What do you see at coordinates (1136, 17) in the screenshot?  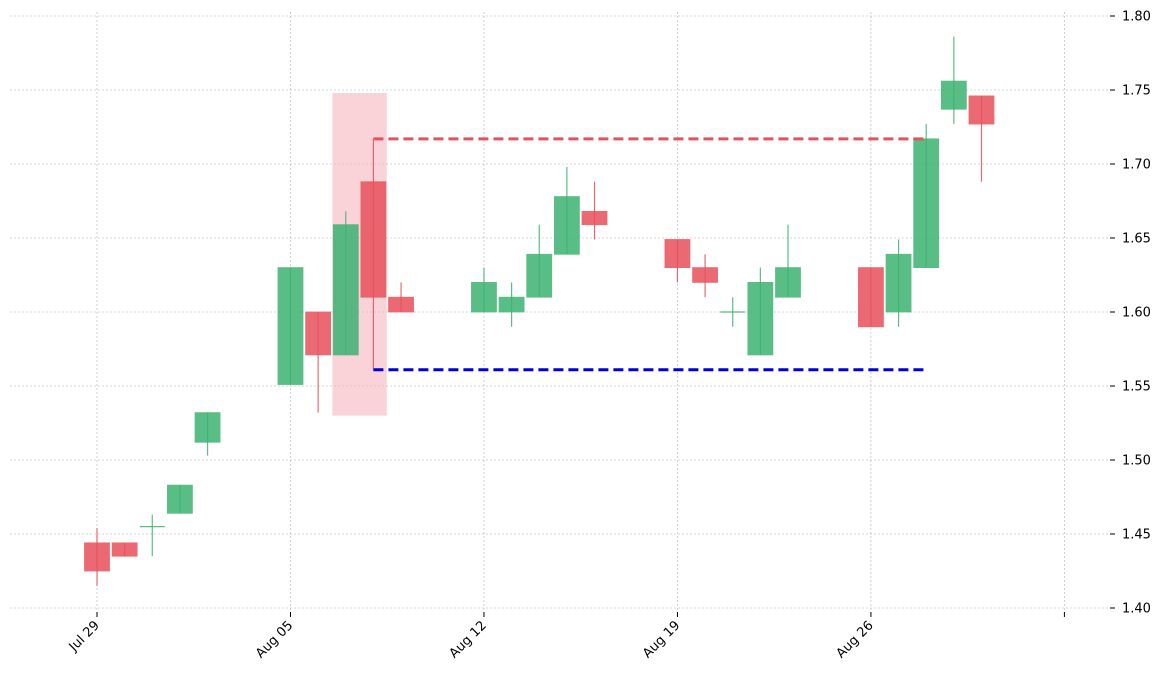 I see `y-tick-label: 1.80` at bounding box center [1136, 17].